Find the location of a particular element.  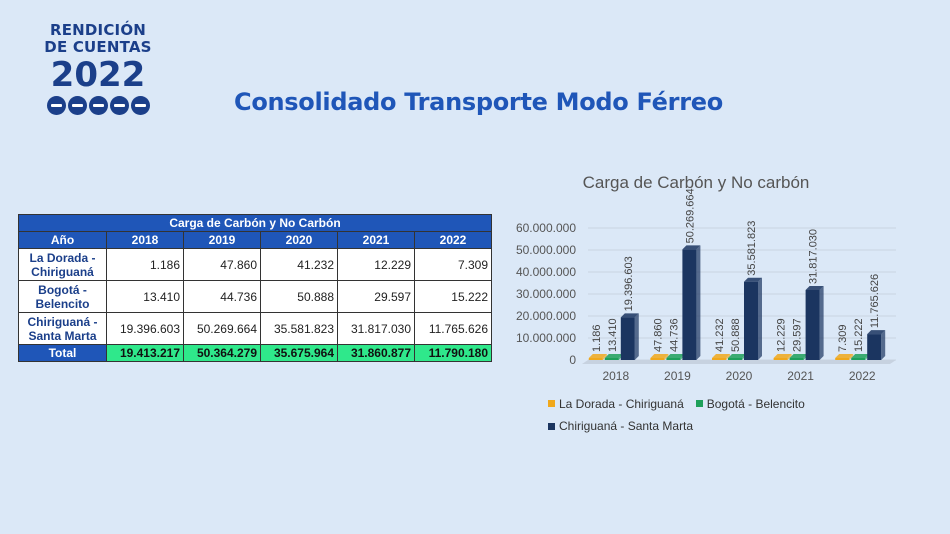

table-cell: 13.410 is located at coordinates (145, 296).